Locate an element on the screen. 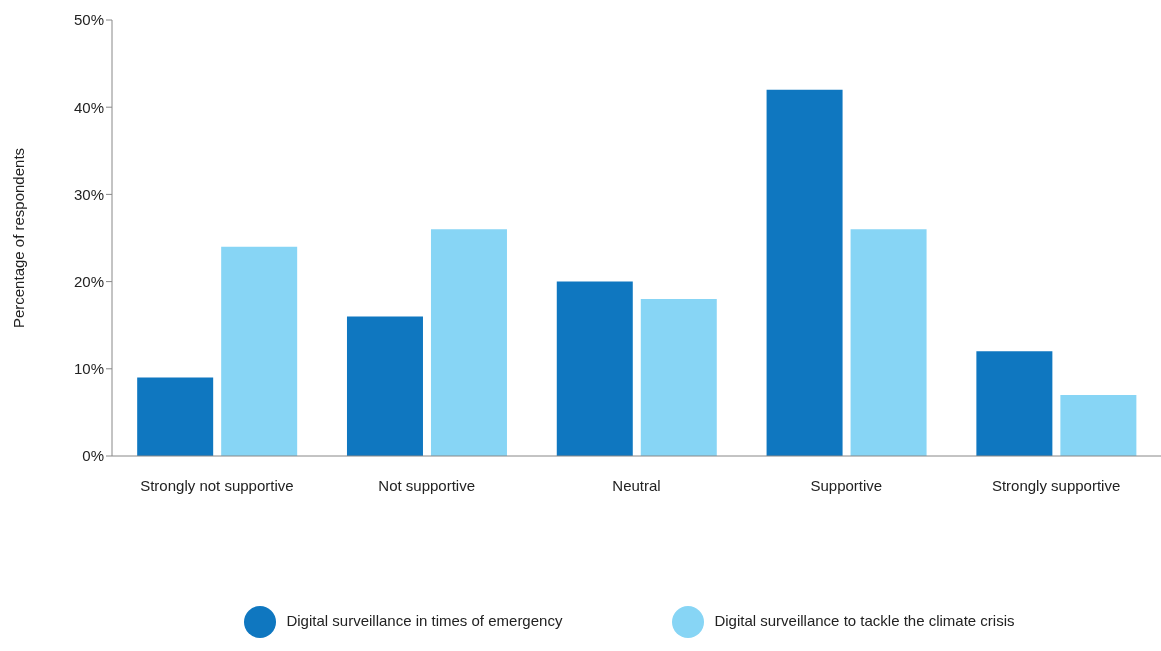 The width and height of the screenshot is (1161, 651). x-tick-label: Strongly supportive is located at coordinates (1056, 485).